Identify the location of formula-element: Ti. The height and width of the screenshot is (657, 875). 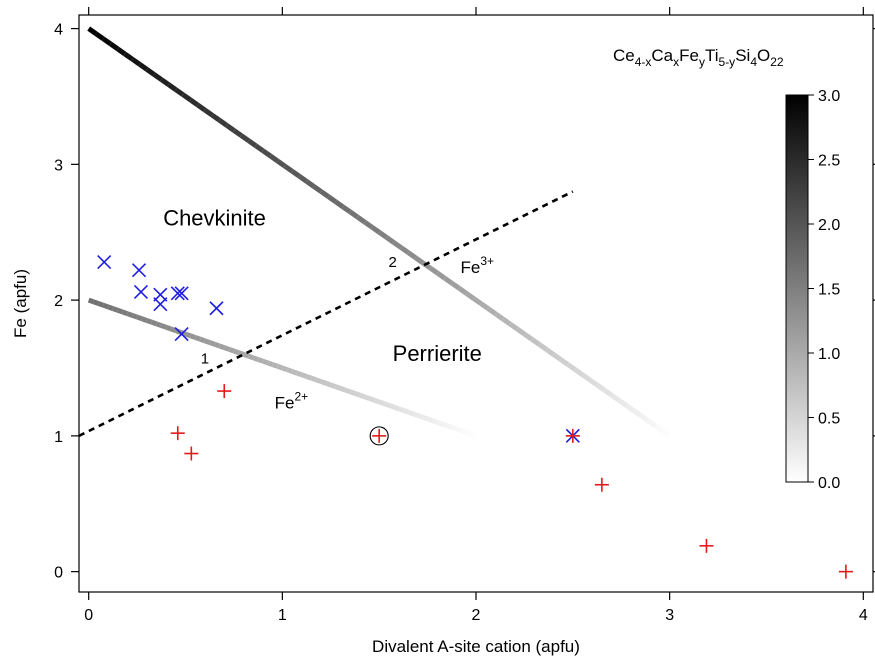
(712, 55).